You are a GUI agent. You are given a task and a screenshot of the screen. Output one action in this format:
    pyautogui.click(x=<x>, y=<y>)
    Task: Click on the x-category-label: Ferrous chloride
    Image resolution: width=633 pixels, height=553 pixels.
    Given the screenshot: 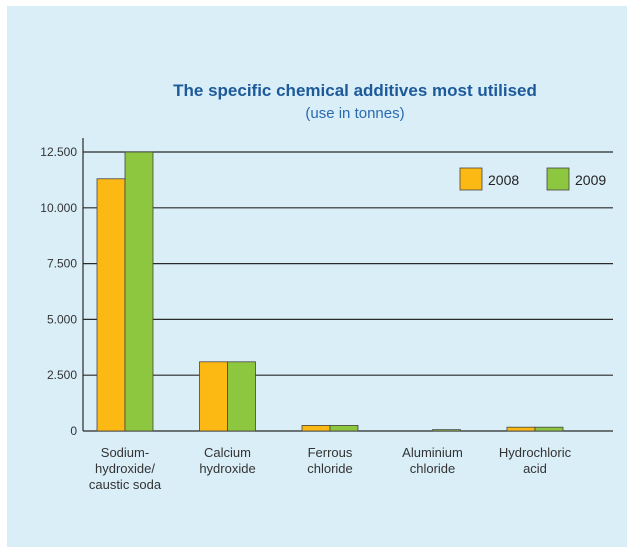 What is the action you would take?
    pyautogui.click(x=330, y=460)
    